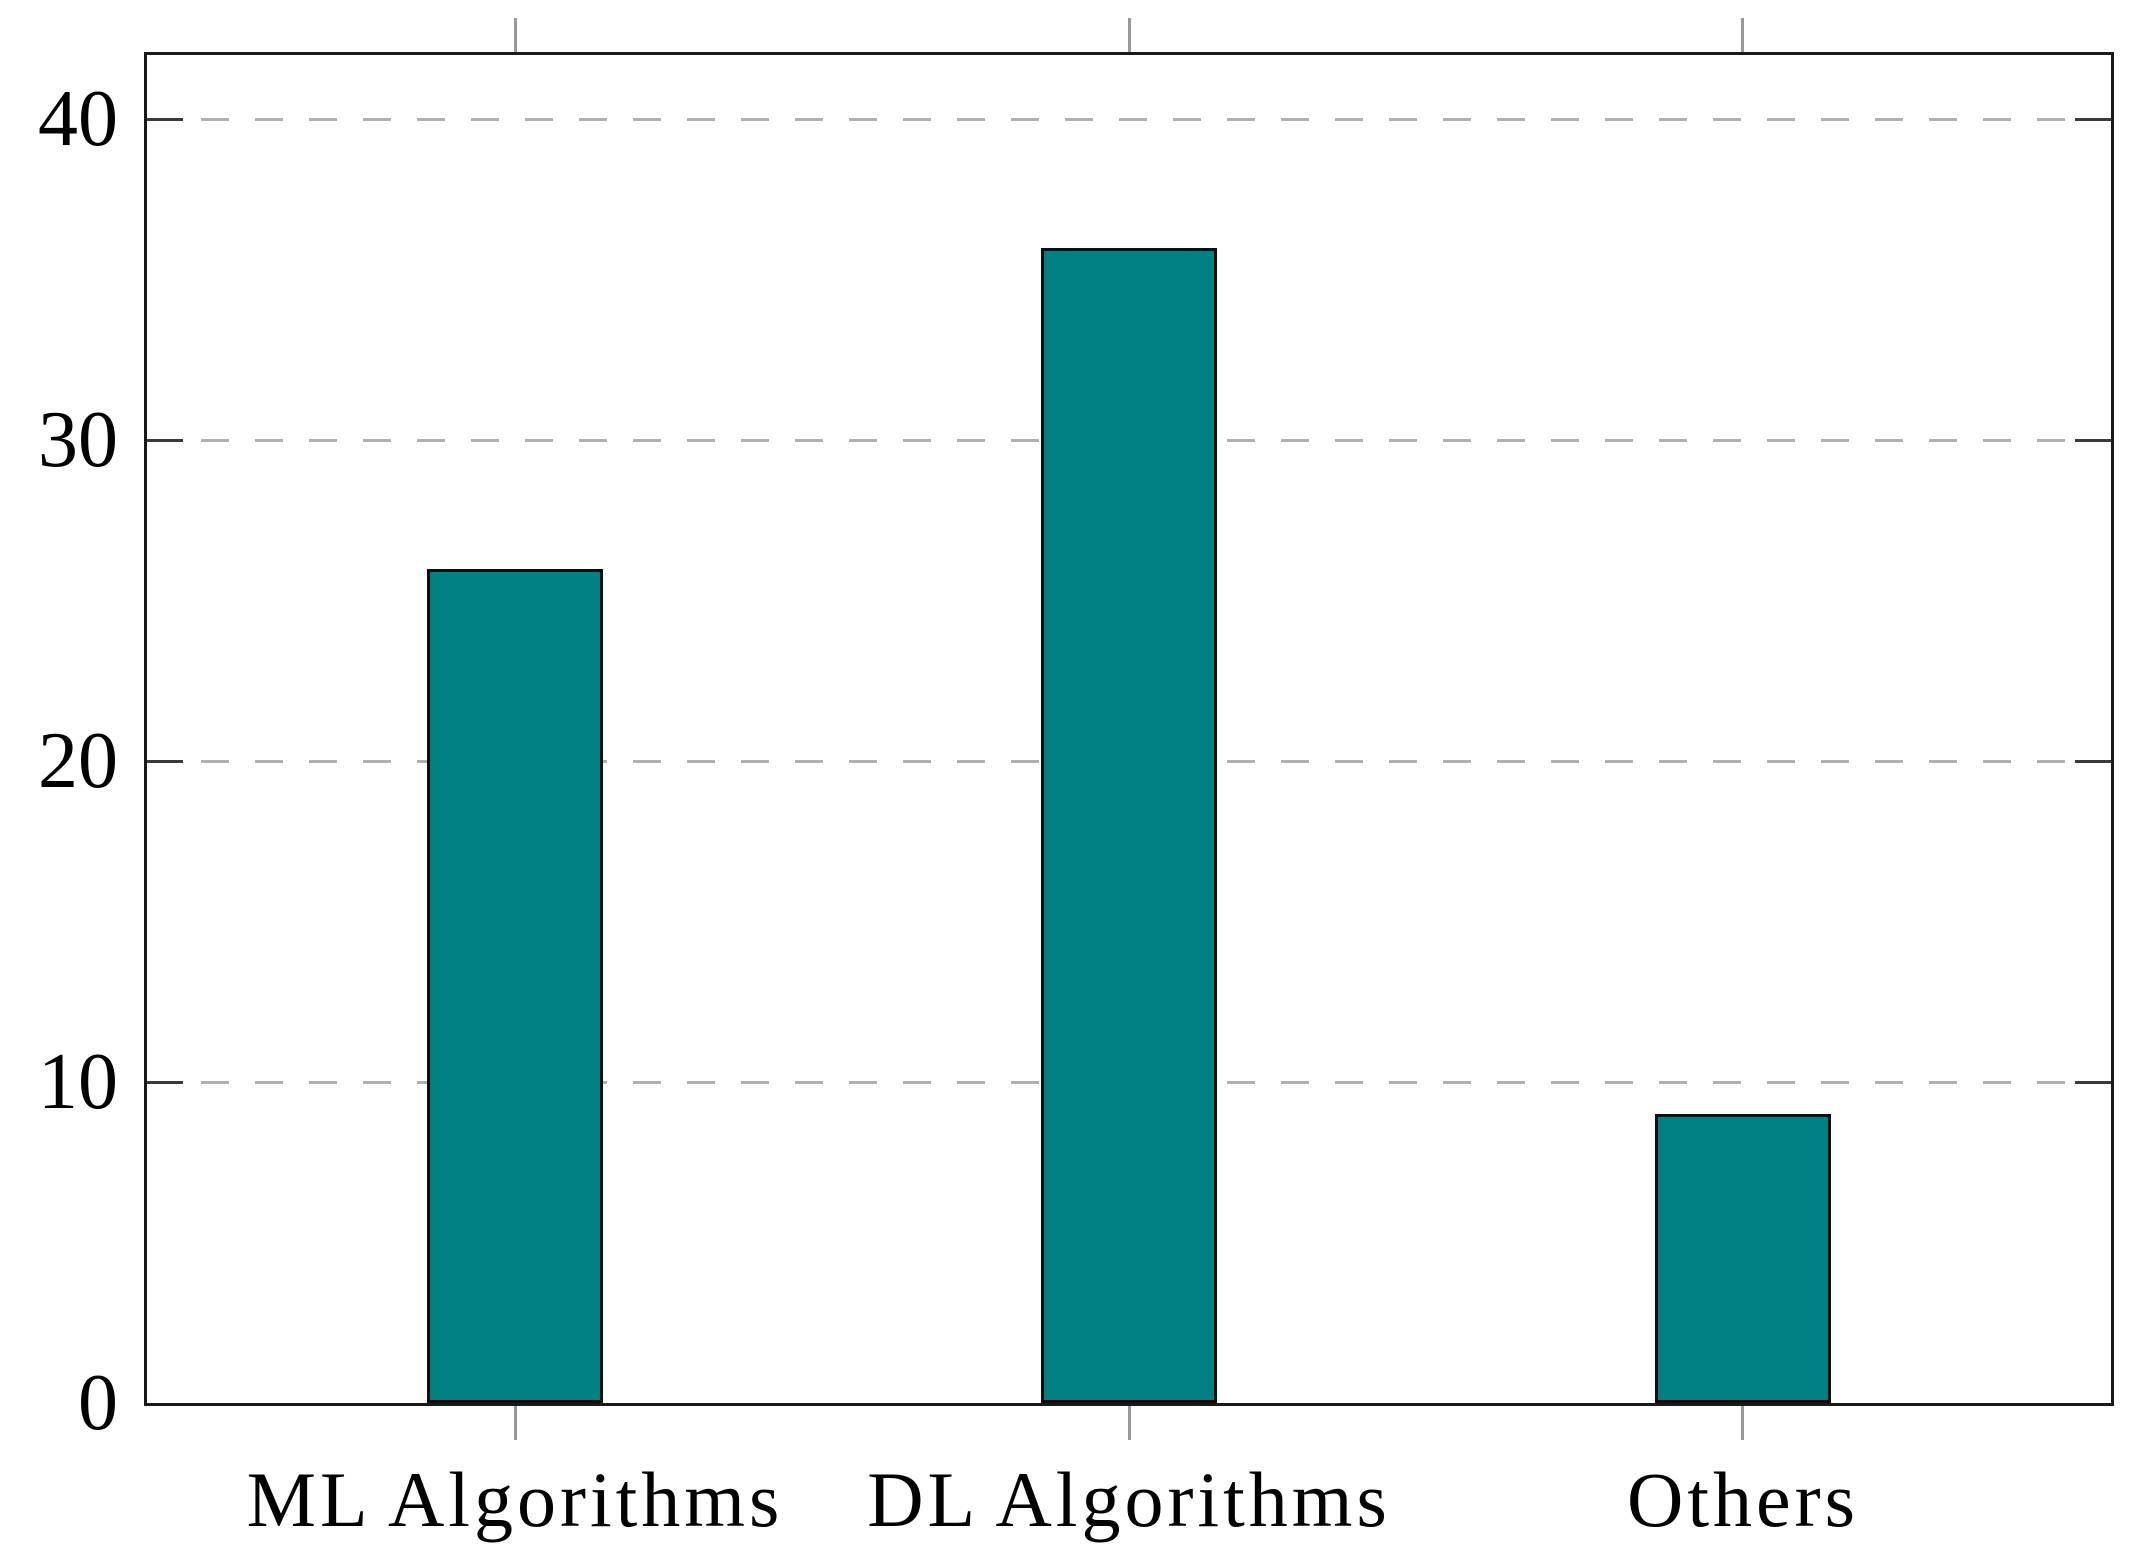  What do you see at coordinates (78, 1082) in the screenshot?
I see `y-axis-tick-label: 10` at bounding box center [78, 1082].